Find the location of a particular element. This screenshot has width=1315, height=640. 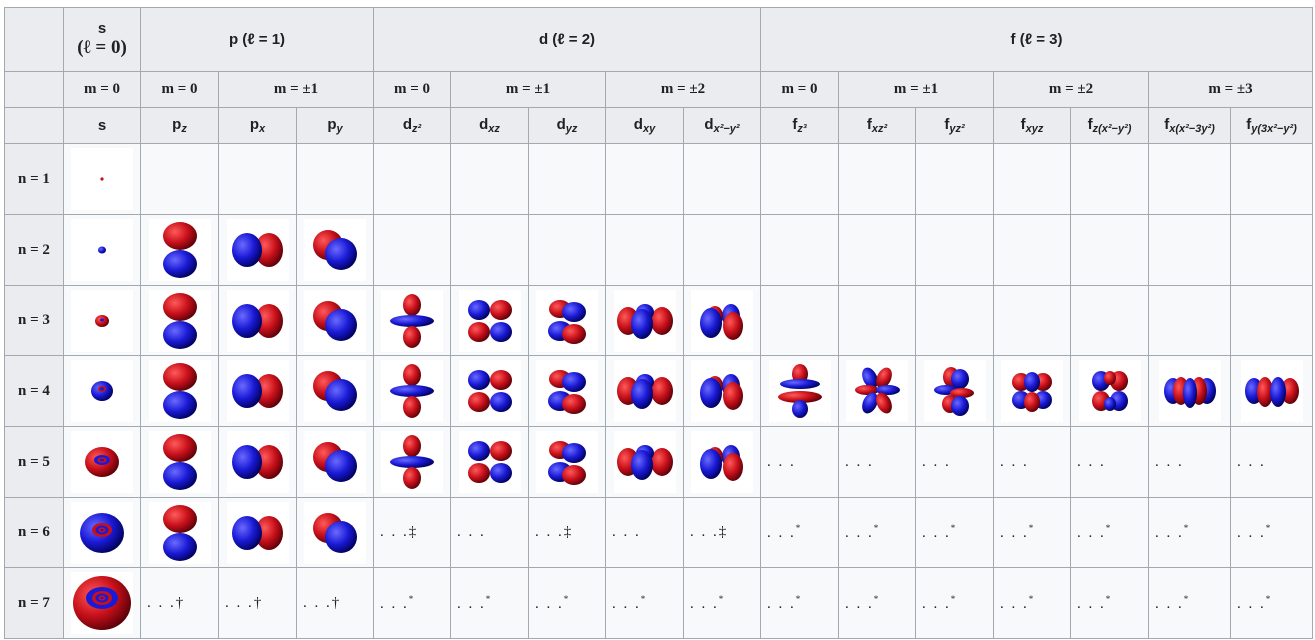

header-d: d (ℓ = 2) is located at coordinates (567, 39).